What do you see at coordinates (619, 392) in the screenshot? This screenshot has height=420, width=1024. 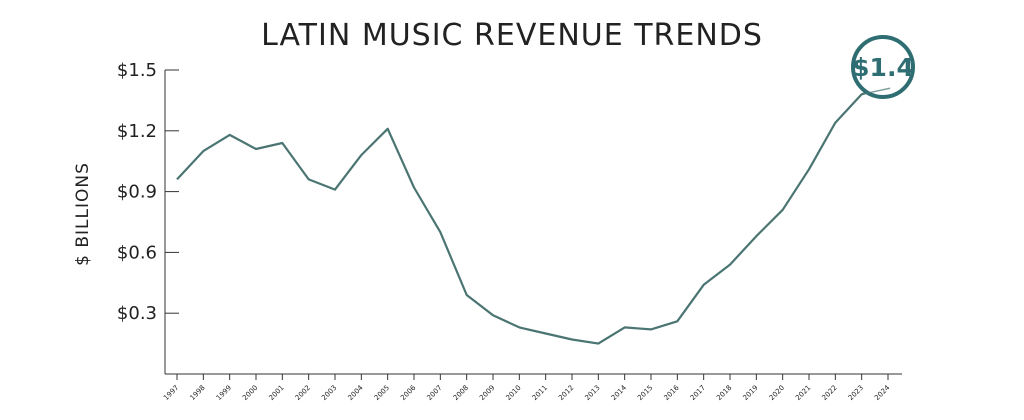 I see `x-tick-label: 2014` at bounding box center [619, 392].